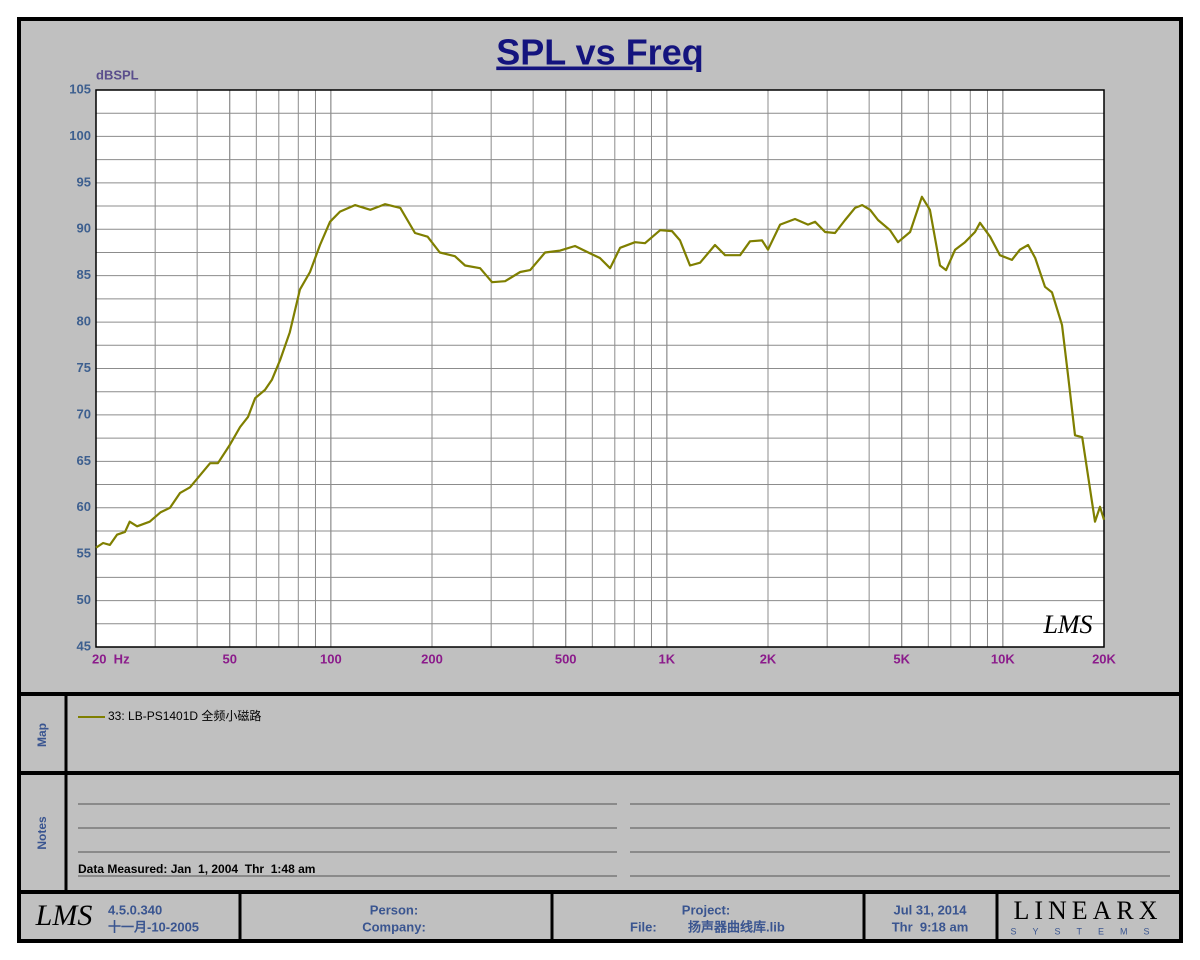 Image resolution: width=1200 pixels, height=960 pixels. Describe the element at coordinates (84, 321) in the screenshot. I see `y-tick-label: 80` at that location.